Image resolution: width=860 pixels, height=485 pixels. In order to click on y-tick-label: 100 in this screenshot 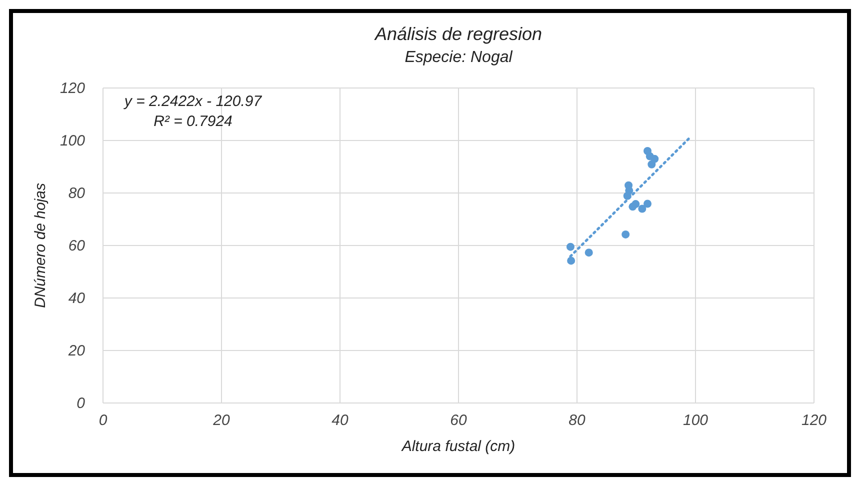, I will do `click(73, 141)`.